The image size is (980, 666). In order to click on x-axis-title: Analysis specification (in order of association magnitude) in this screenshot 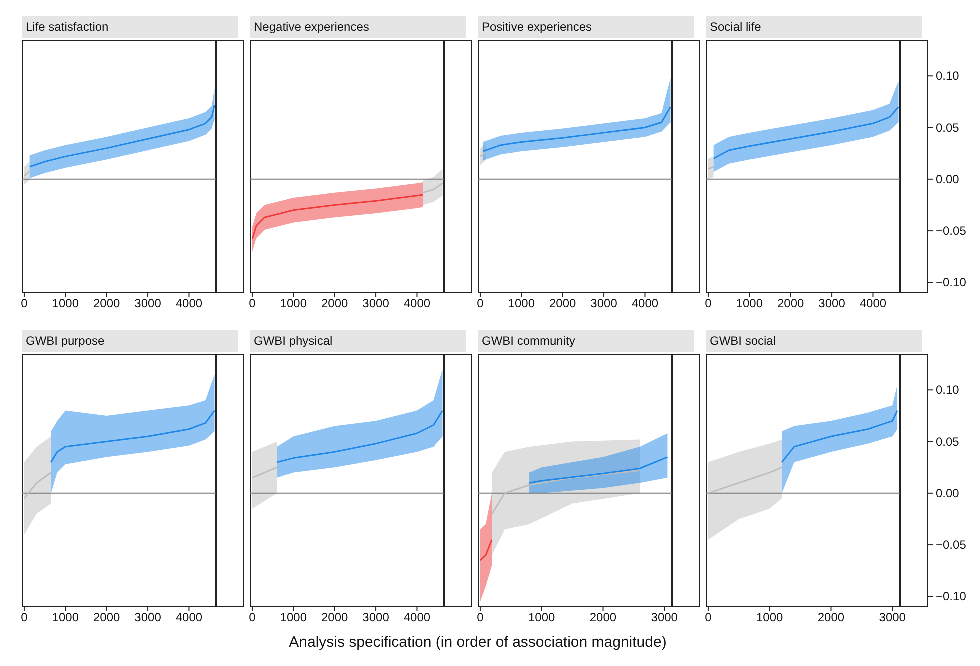, I will do `click(478, 642)`.